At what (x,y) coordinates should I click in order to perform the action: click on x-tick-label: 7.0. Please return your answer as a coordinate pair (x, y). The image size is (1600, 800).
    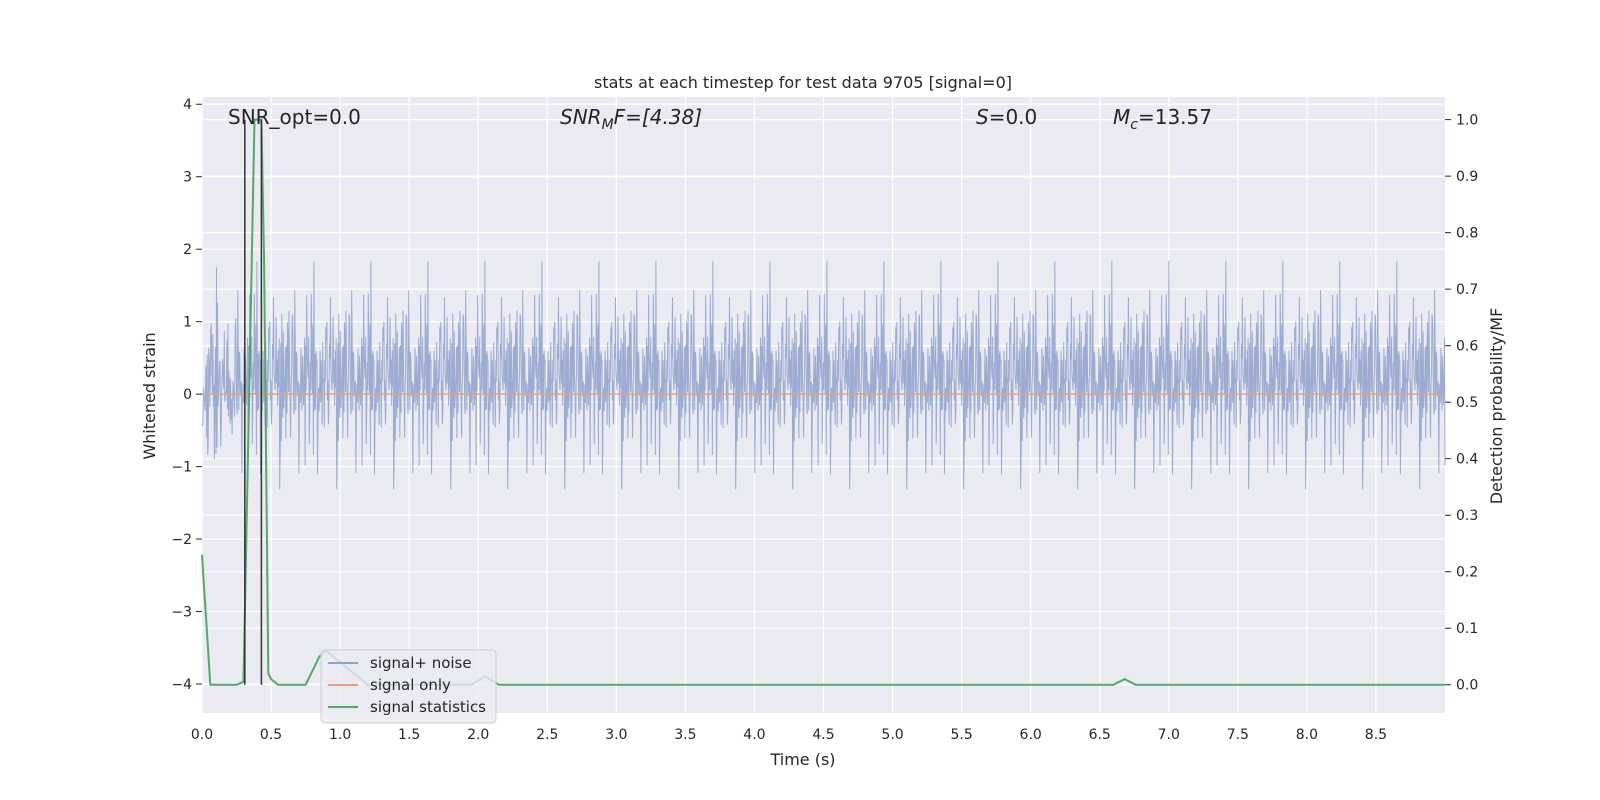
    Looking at the image, I should click on (1169, 735).